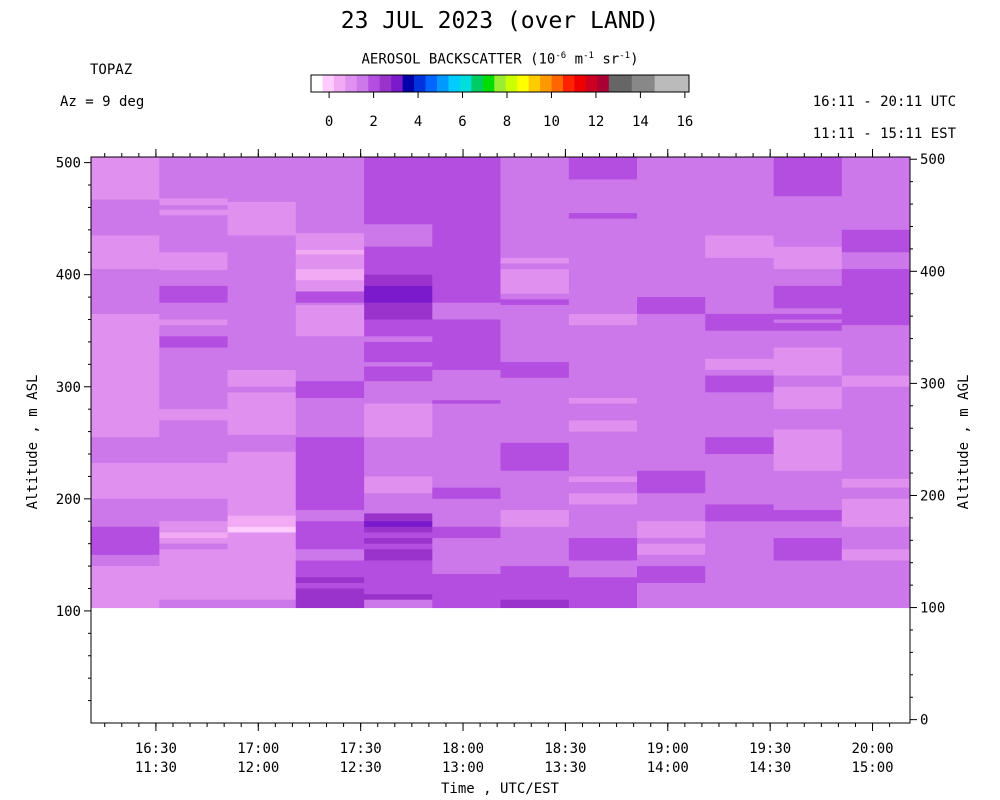 Image resolution: width=1000 pixels, height=800 pixels. I want to click on colorbar-title-part: ), so click(634, 59).